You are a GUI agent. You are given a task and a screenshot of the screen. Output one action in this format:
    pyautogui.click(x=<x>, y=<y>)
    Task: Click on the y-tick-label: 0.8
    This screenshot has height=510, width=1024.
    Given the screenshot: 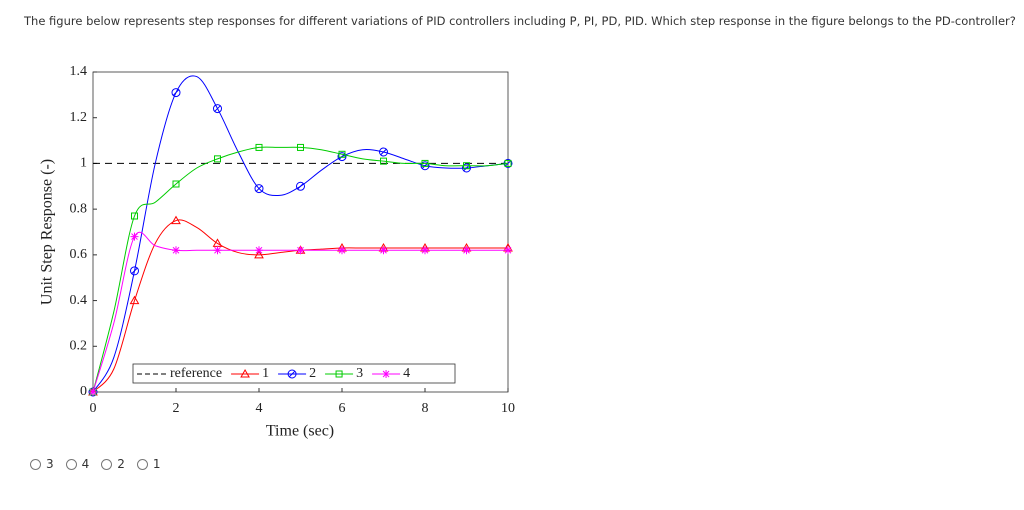 What is the action you would take?
    pyautogui.click(x=79, y=208)
    